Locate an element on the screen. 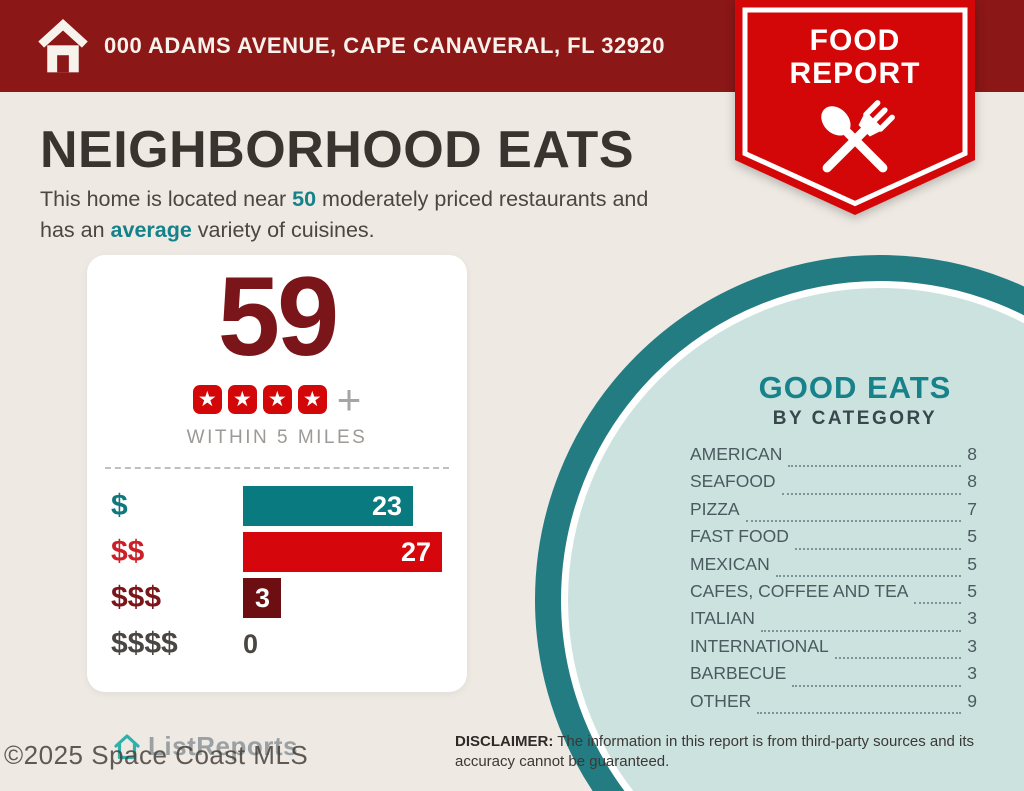 The width and height of the screenshot is (1024, 791). spoon-fork-icon is located at coordinates (858, 136).